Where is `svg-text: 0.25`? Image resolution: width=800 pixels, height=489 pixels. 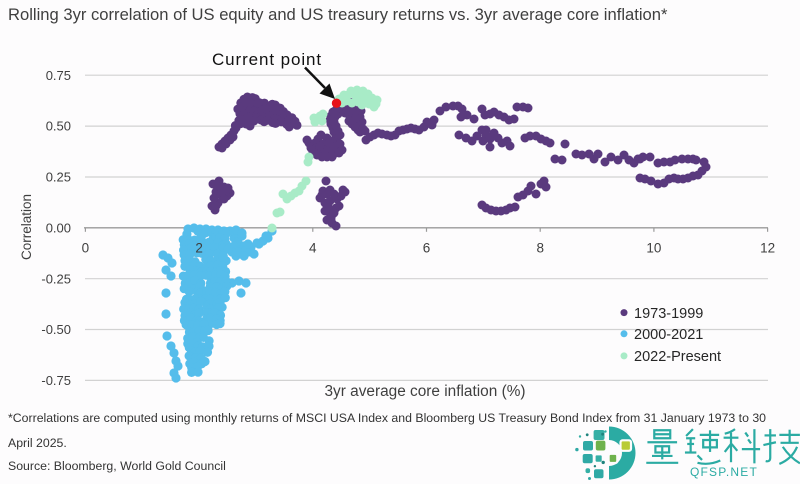
svg-text: 0.25 is located at coordinates (58, 177).